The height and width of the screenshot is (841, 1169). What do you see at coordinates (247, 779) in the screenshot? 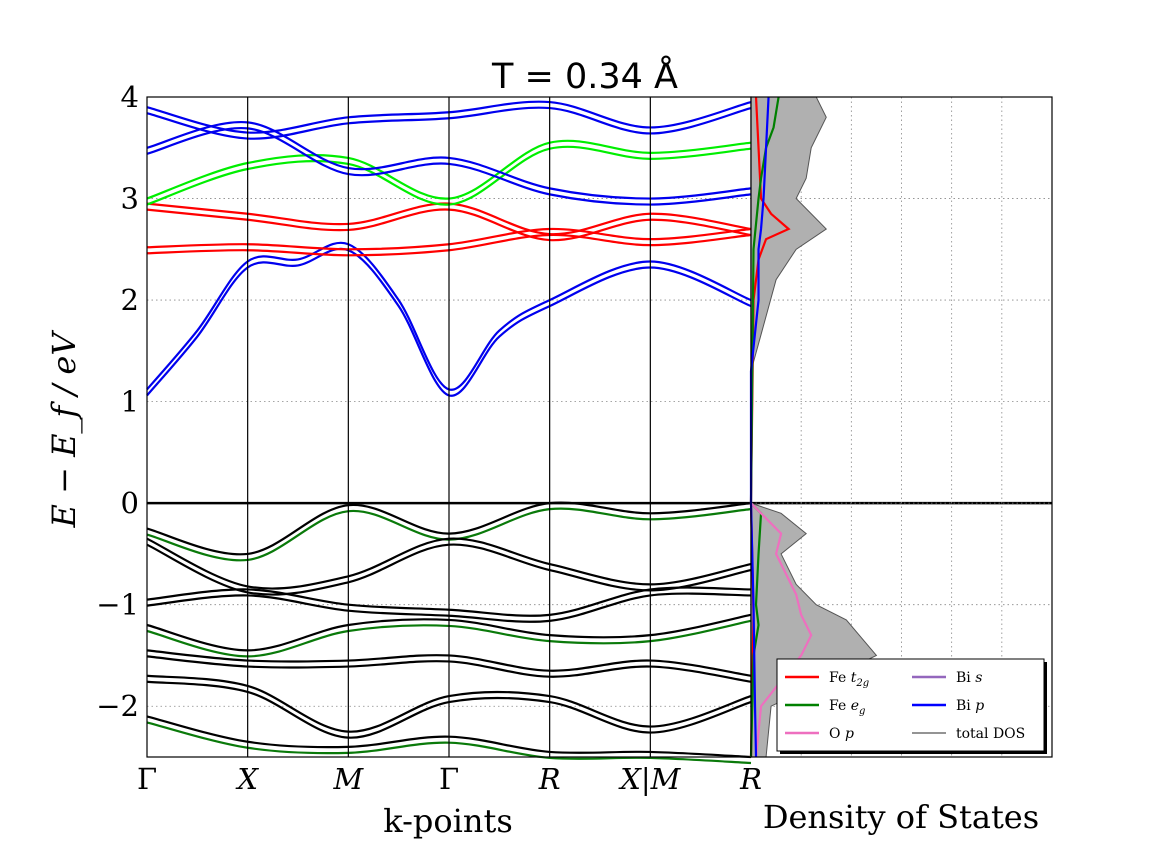
I see `kpoint-tick-label: X` at bounding box center [247, 779].